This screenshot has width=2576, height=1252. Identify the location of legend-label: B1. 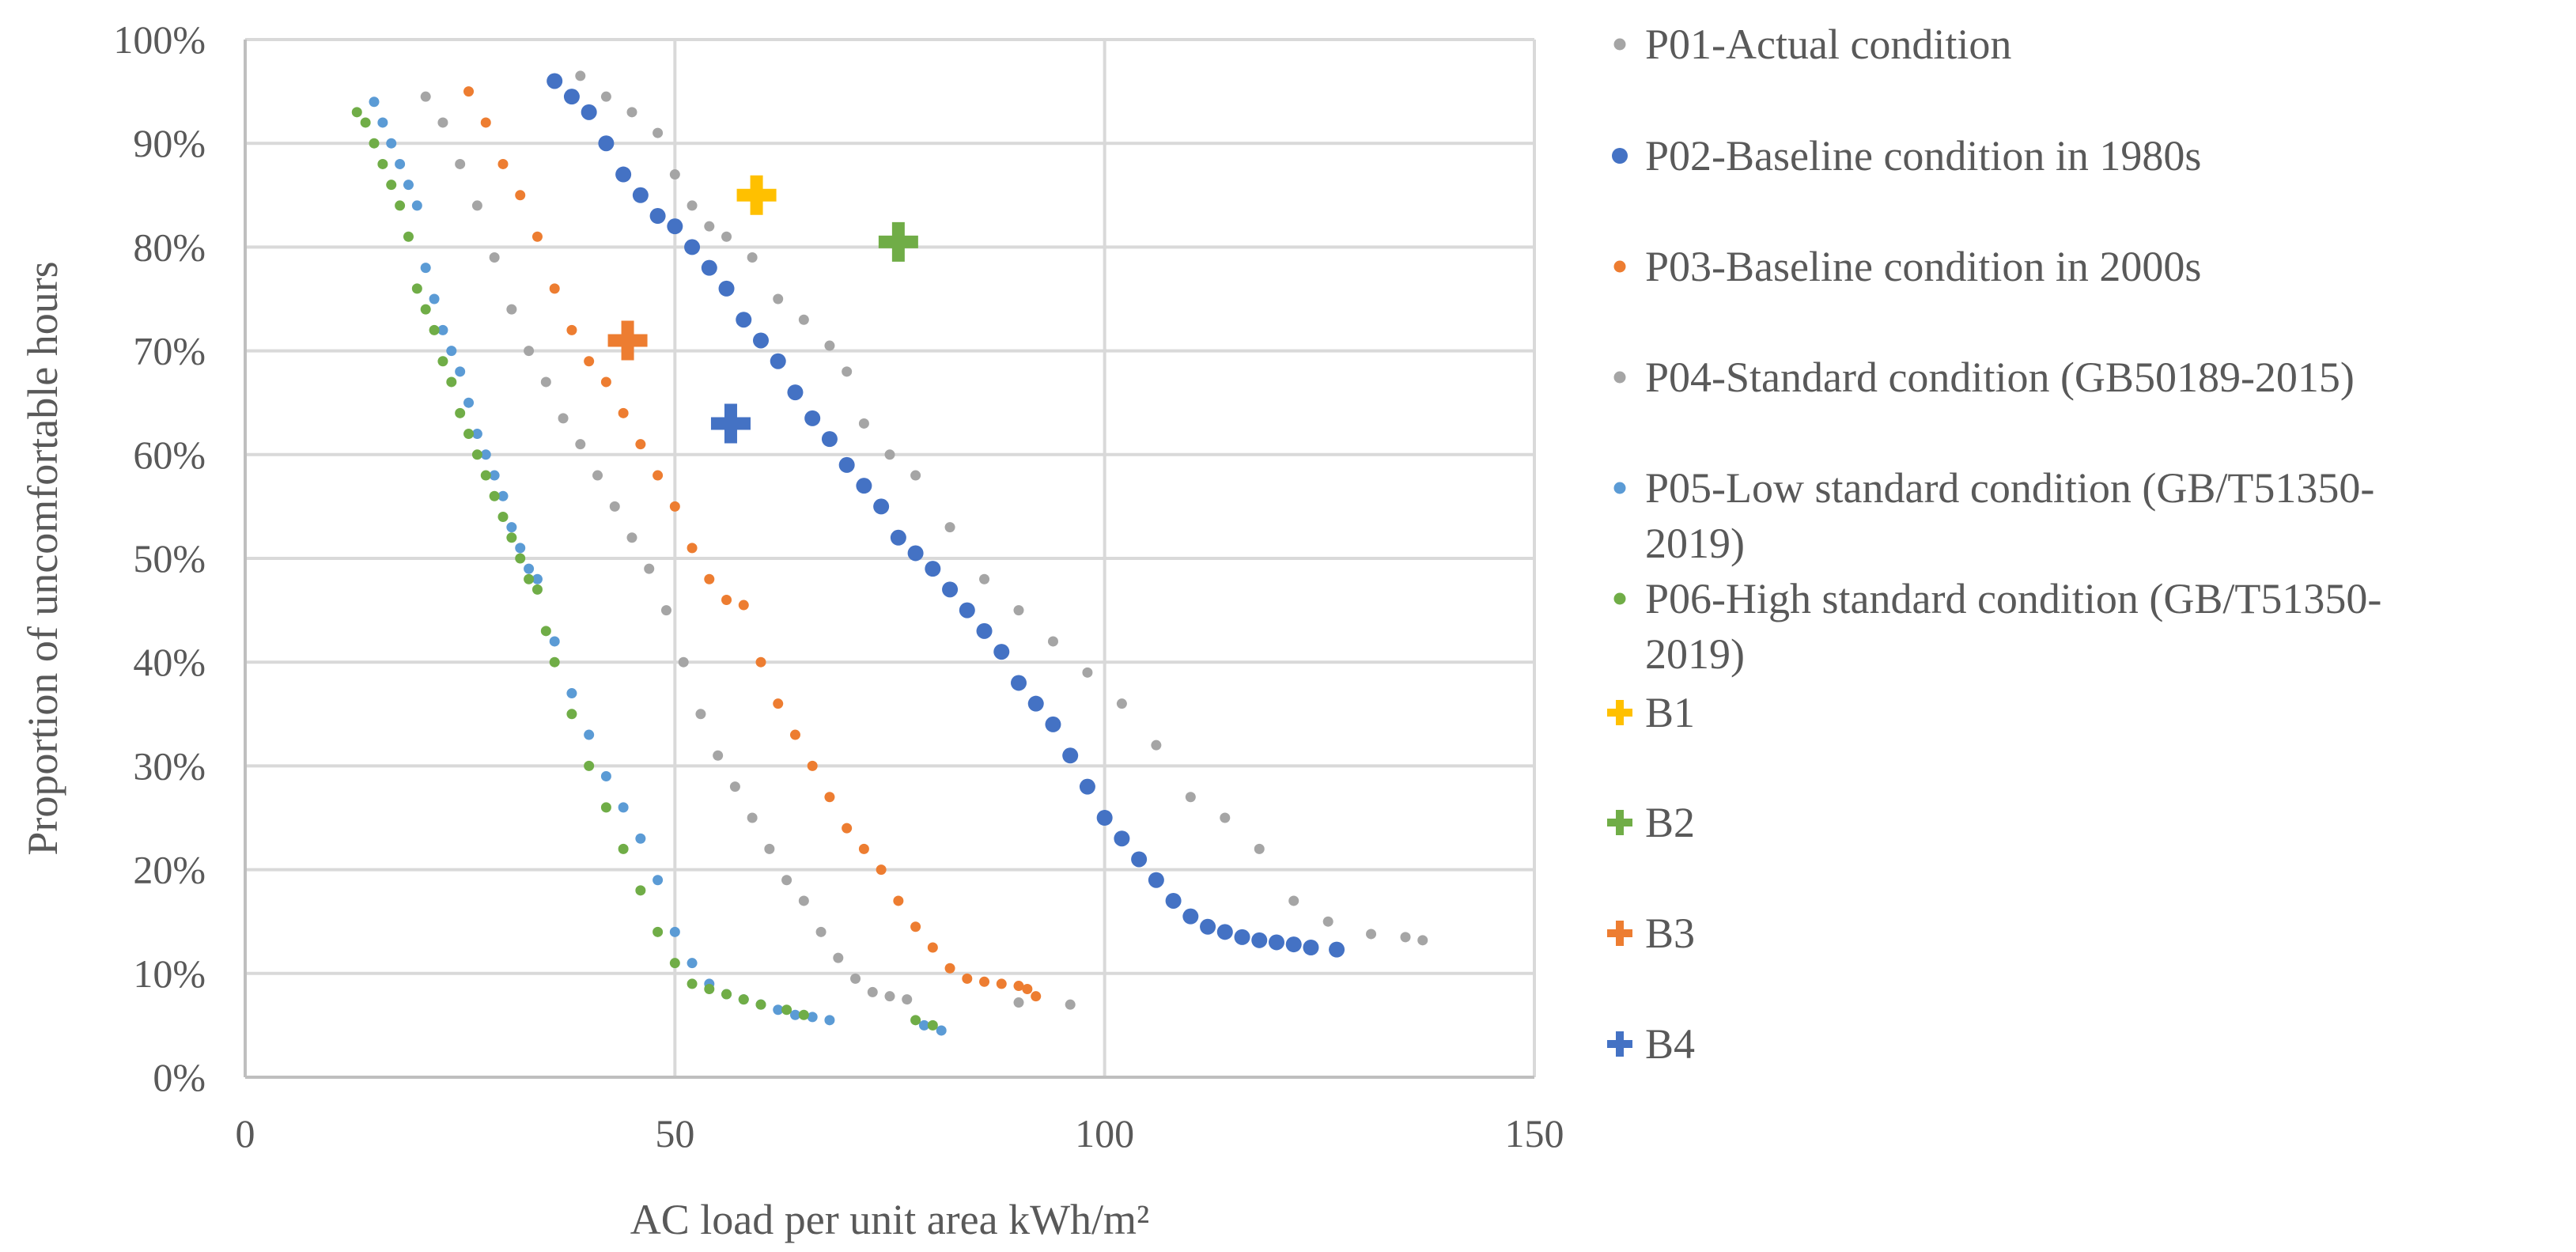
(1670, 712).